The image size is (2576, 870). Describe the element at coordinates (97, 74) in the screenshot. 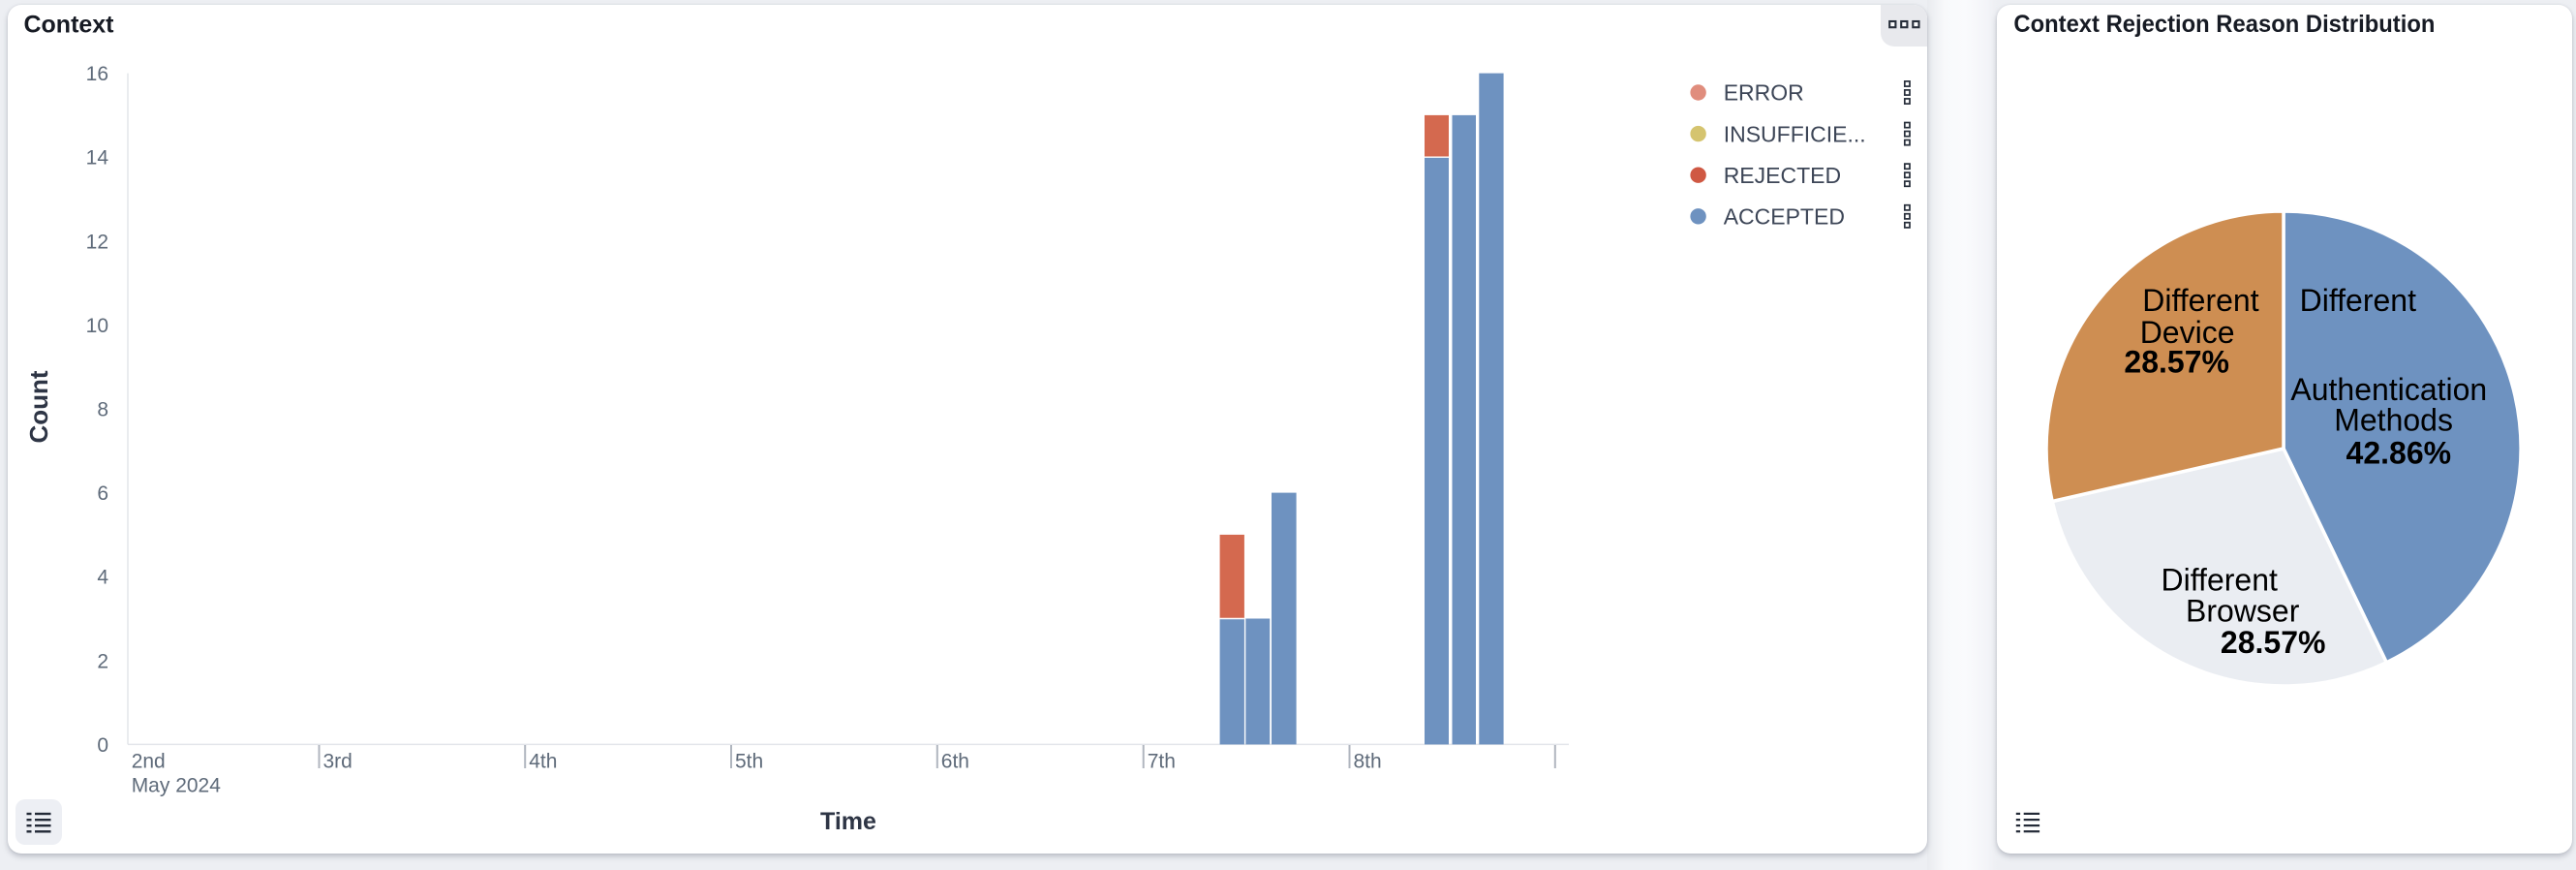

I see `svg-text: 16` at that location.